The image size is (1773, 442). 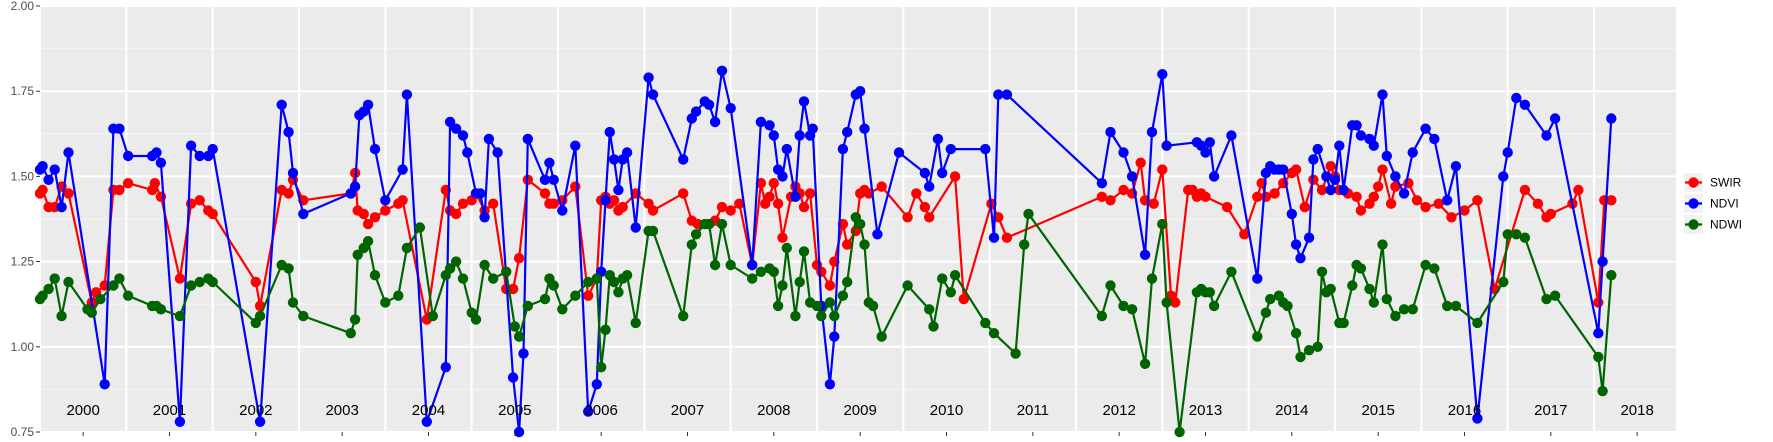 I want to click on legend-marker, so click(x=1693, y=224).